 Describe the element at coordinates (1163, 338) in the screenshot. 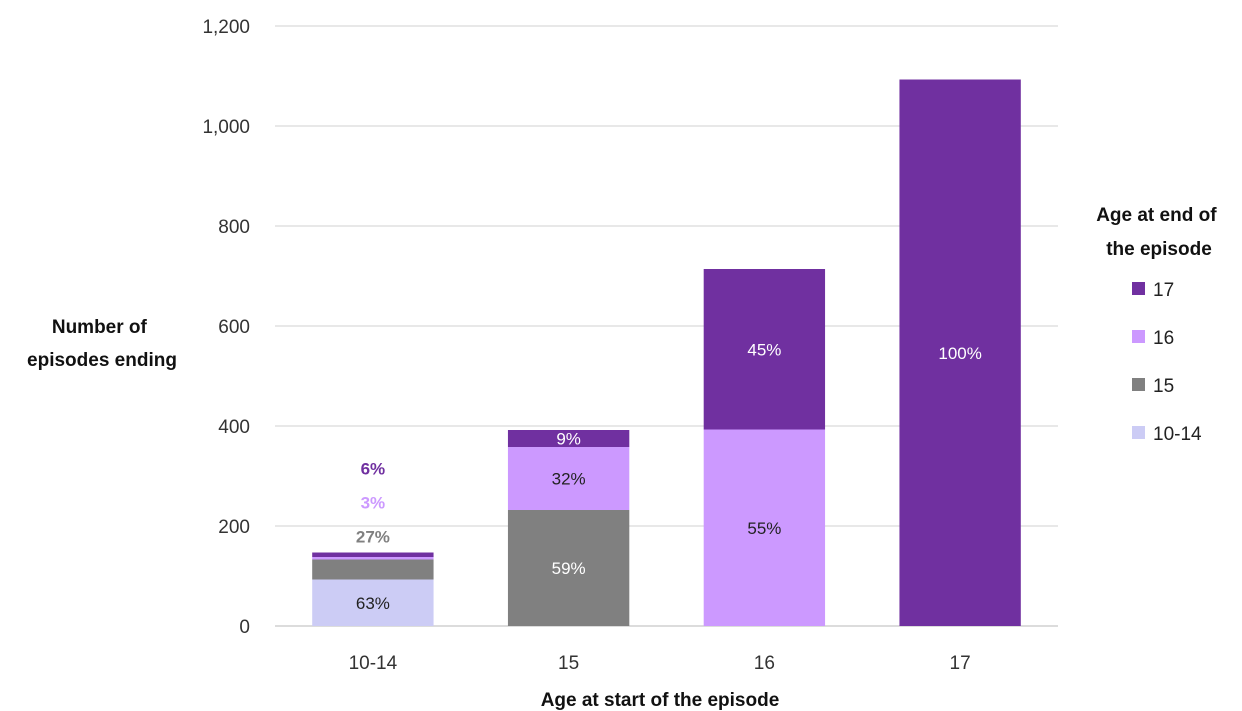

I see `legend-label: 16` at that location.